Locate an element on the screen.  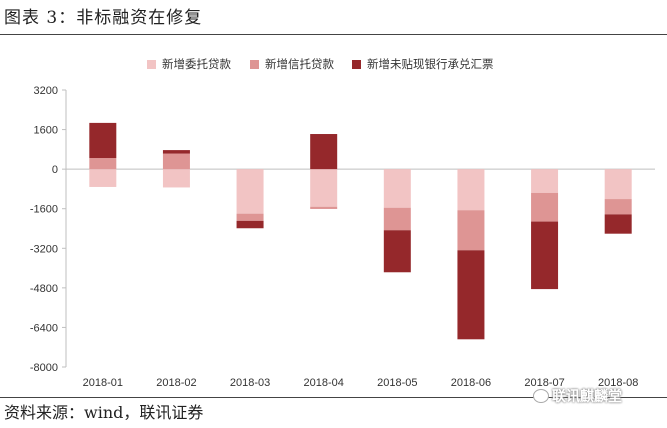
y-tick-label: 3200 is located at coordinates (46, 91).